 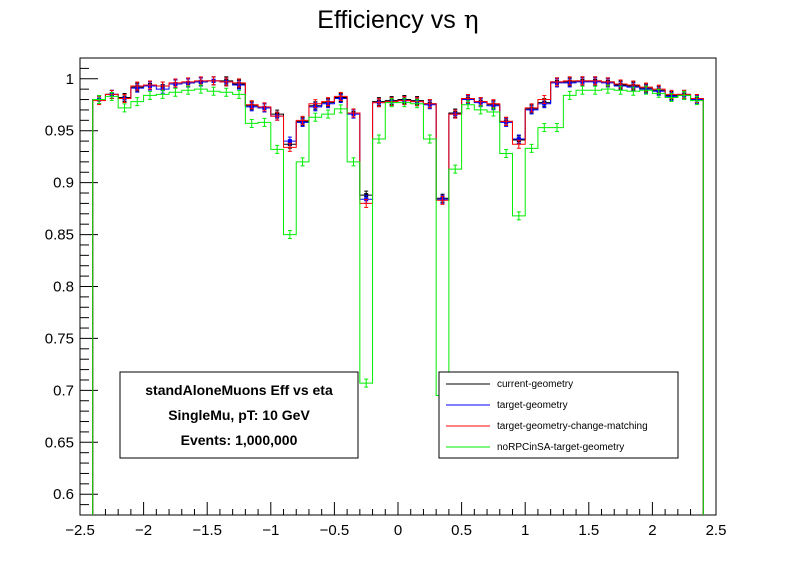 What do you see at coordinates (143, 530) in the screenshot?
I see `x-tick-label: −2` at bounding box center [143, 530].